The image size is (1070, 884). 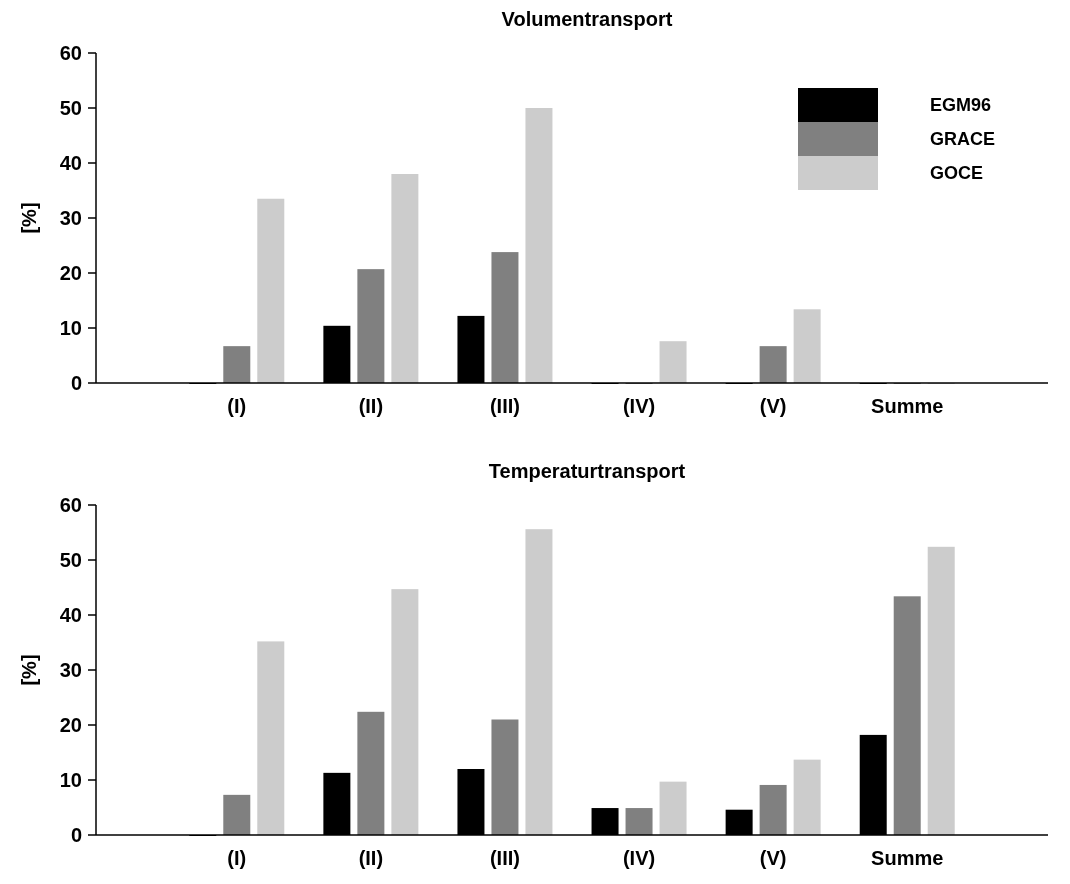 What do you see at coordinates (961, 105) in the screenshot?
I see `text: EGM96` at bounding box center [961, 105].